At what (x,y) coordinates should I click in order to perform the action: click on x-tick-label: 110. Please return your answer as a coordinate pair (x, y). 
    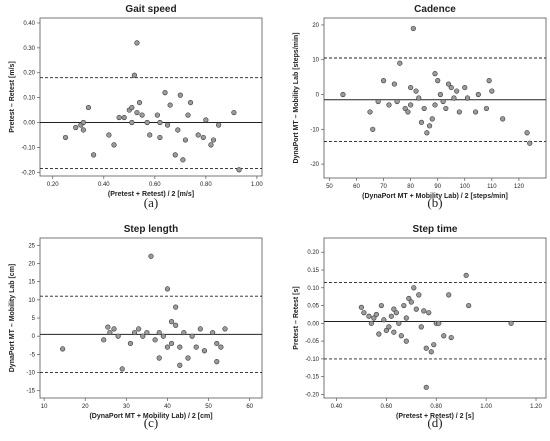
    Looking at the image, I should click on (492, 187).